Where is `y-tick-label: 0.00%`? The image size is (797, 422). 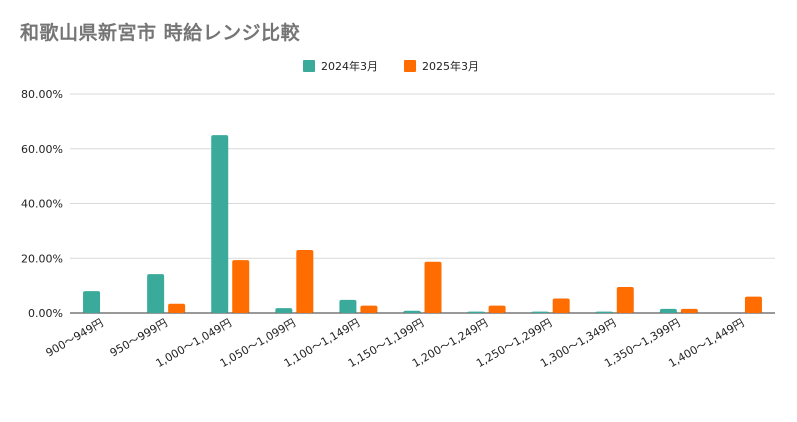 y-tick-label: 0.00% is located at coordinates (45, 313).